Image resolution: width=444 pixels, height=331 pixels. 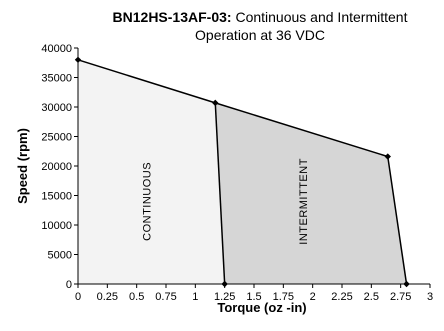 What do you see at coordinates (56, 138) in the screenshot?
I see `y-tick-label: 25000` at bounding box center [56, 138].